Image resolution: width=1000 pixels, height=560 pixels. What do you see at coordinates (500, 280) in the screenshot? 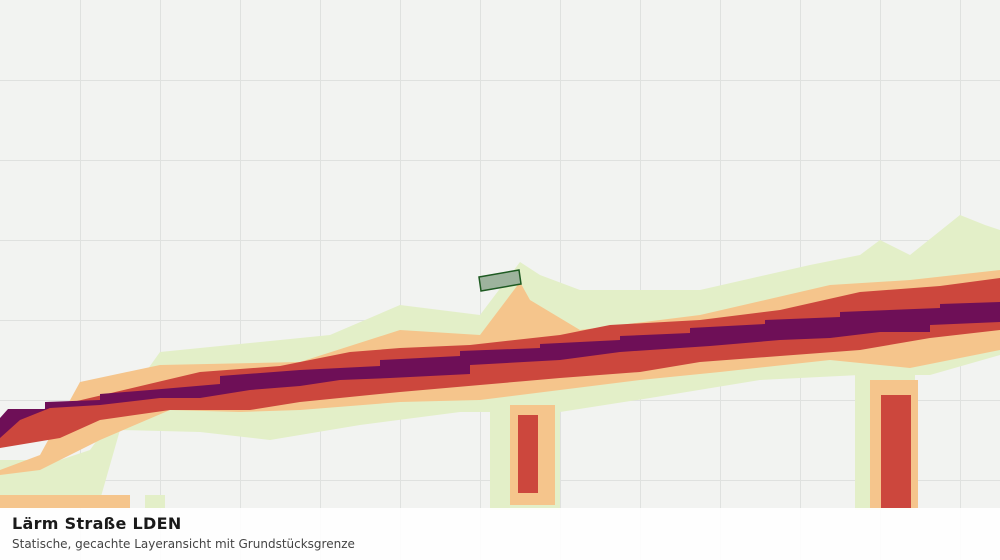
I see `parcel-boundary` at bounding box center [500, 280].